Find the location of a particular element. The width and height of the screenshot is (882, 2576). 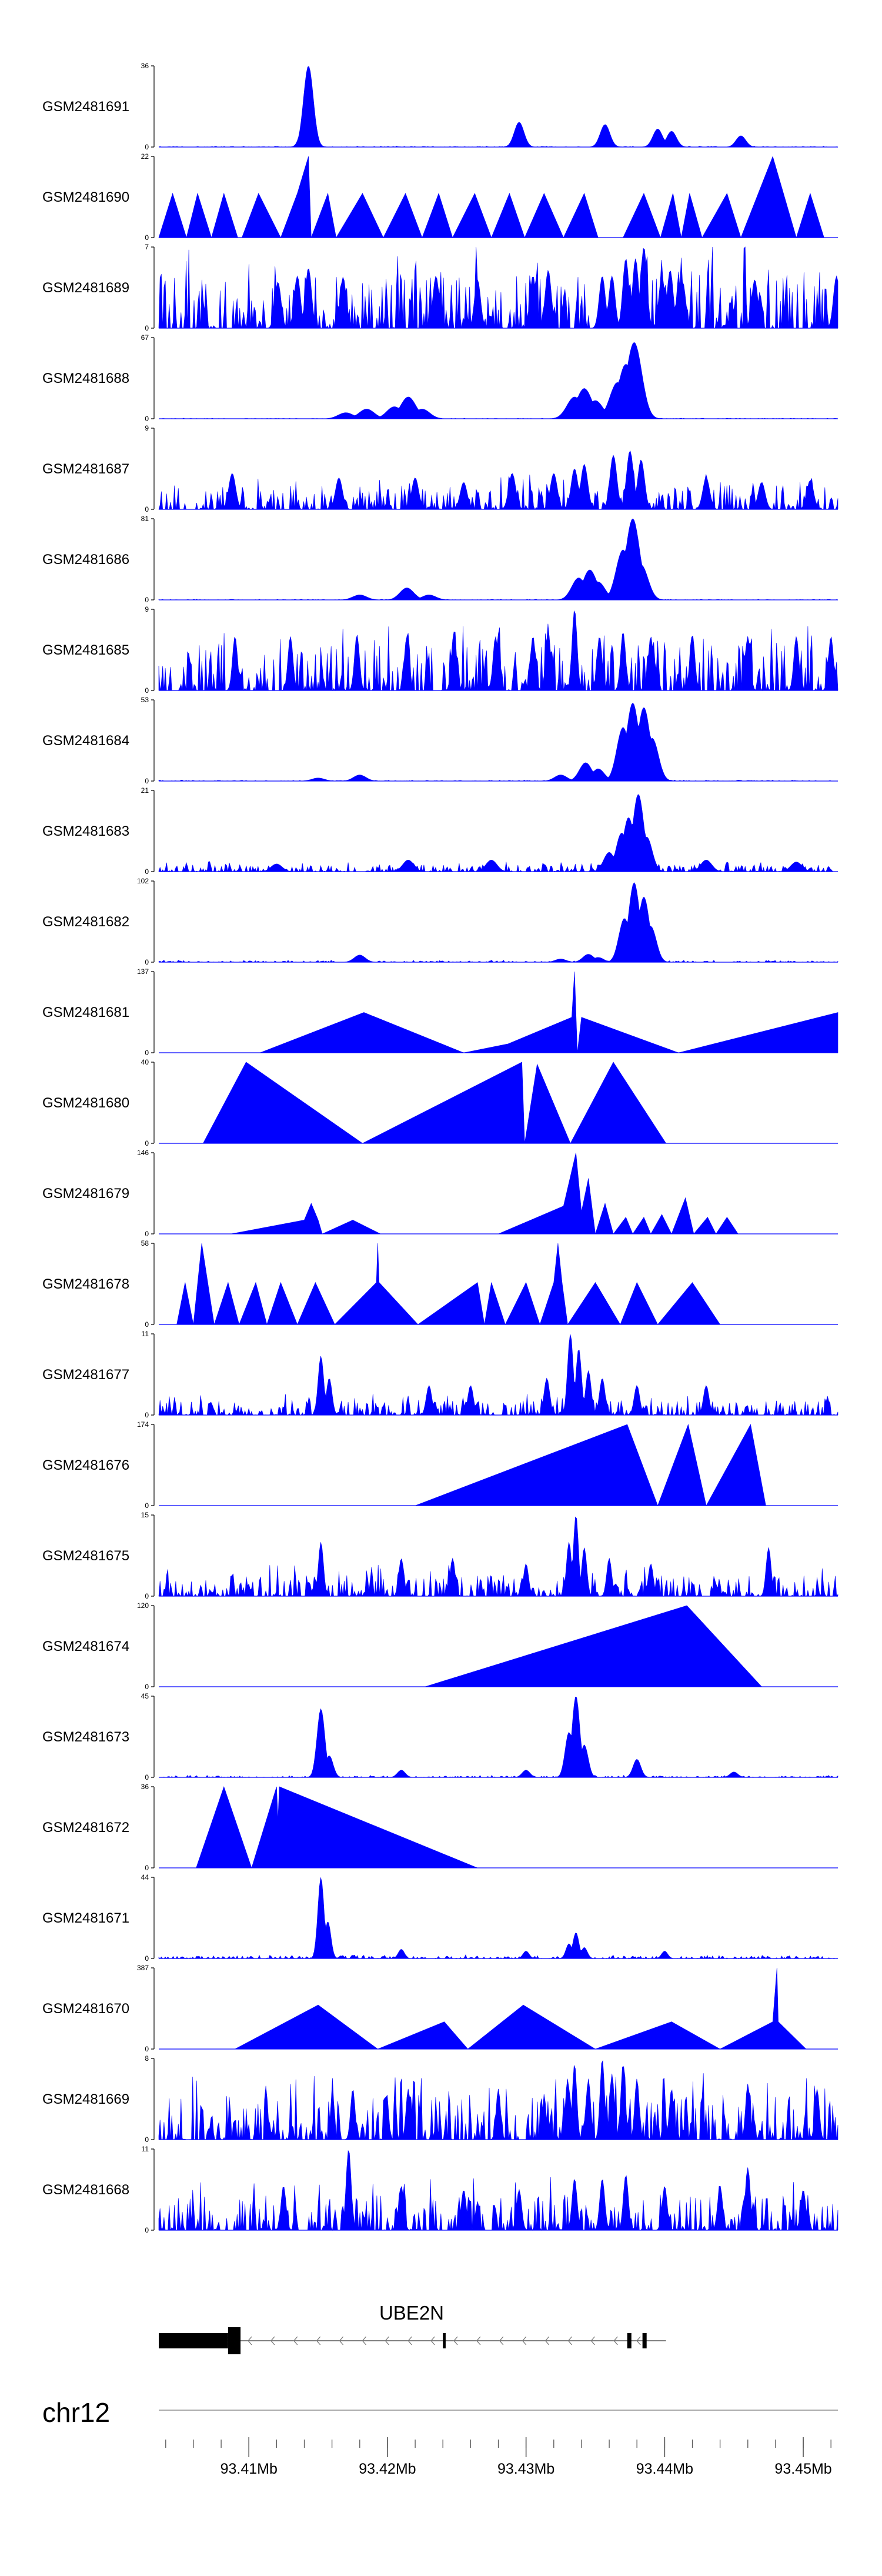

track-label: GSM2481691 is located at coordinates (85, 107).